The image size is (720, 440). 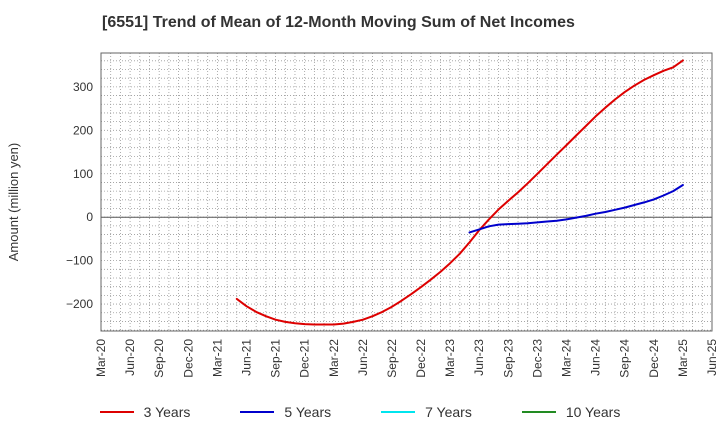 What do you see at coordinates (159, 358) in the screenshot?
I see `x-tick-label: Sep-20` at bounding box center [159, 358].